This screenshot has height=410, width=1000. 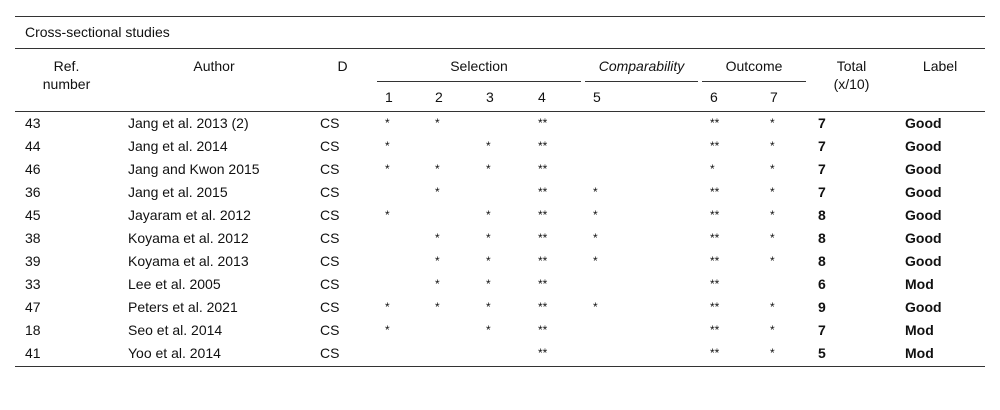 I want to click on ref-cell: 43, so click(x=33, y=123).